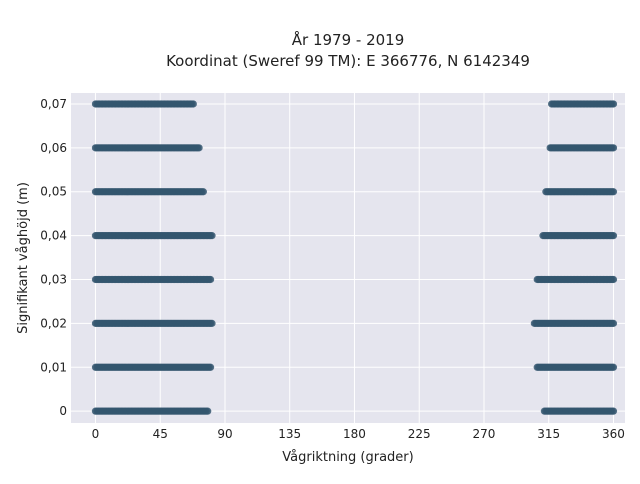  I want to click on y-tick-label: 0,04, so click(53, 236).